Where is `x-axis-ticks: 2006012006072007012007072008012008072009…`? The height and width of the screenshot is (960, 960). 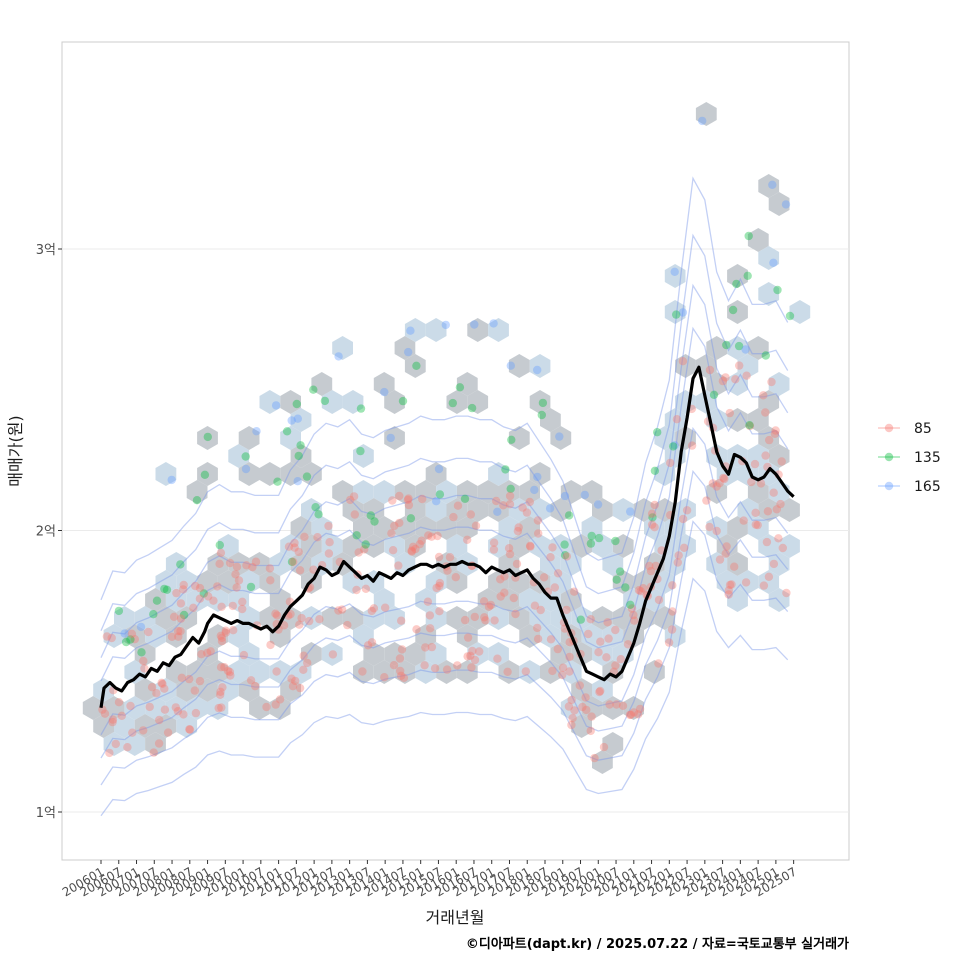 x-axis-ticks: 2006012006072007012007072008012008072009… is located at coordinates (429, 880).